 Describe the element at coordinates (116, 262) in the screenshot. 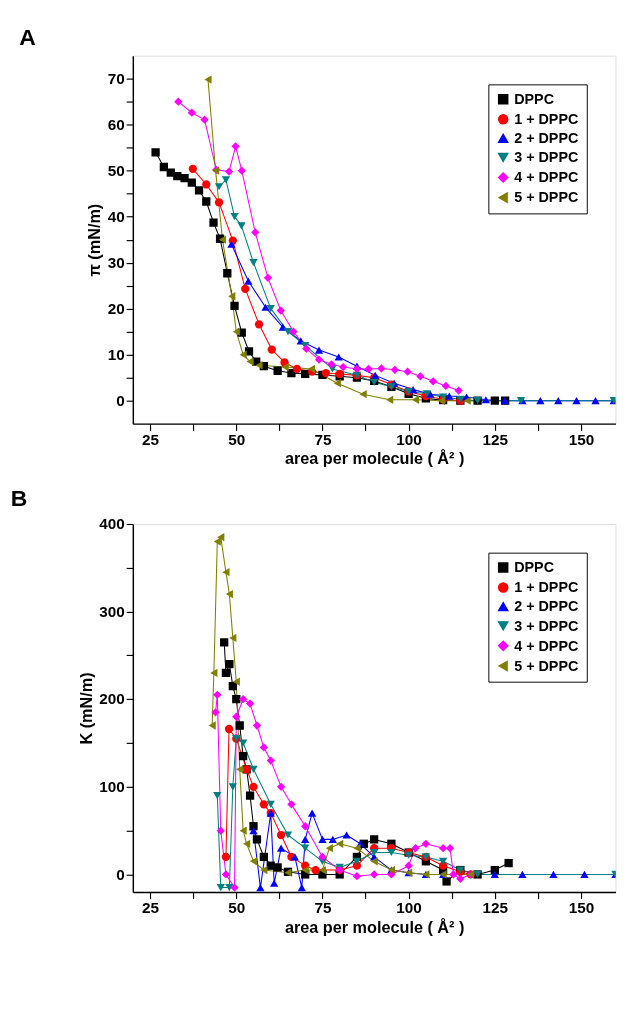

I see `y-tick-label: 30` at that location.